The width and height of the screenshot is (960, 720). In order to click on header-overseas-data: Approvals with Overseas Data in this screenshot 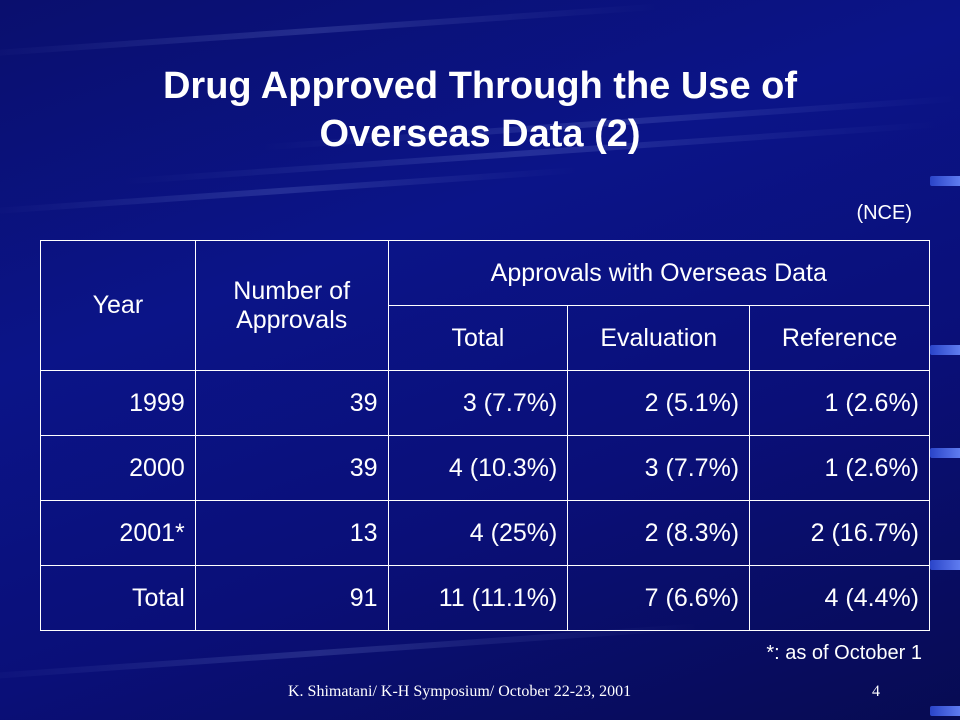, I will do `click(659, 273)`.